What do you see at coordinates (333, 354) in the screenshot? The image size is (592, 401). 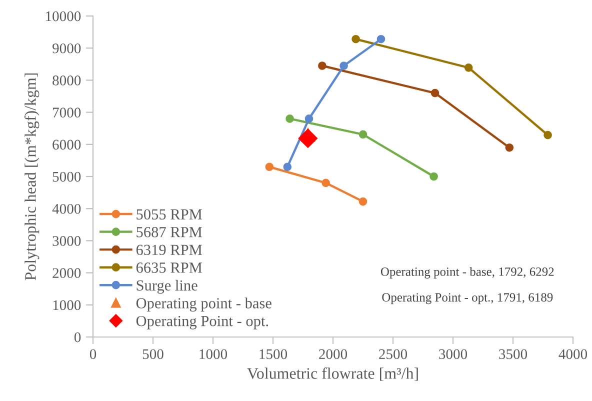 I see `x-tick-label: 2000` at bounding box center [333, 354].